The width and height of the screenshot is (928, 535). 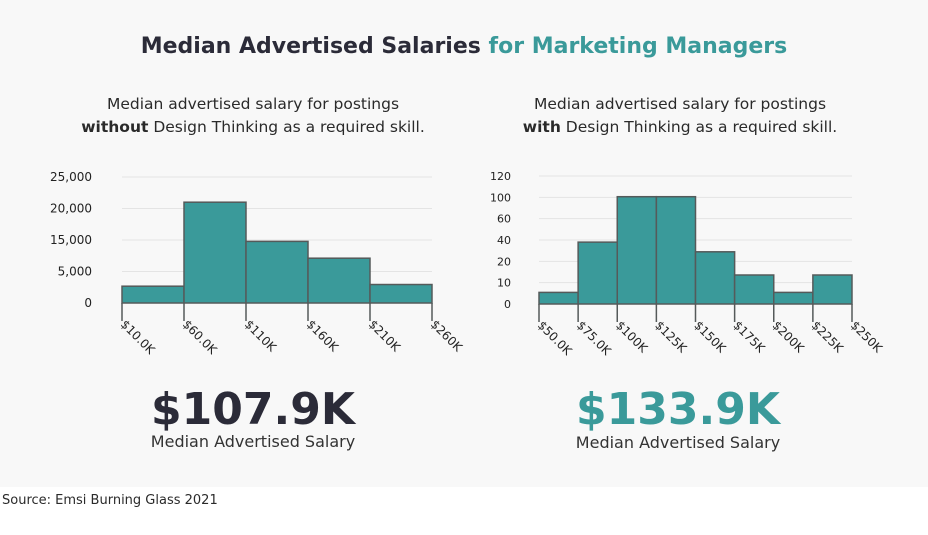 What do you see at coordinates (671, 337) in the screenshot?
I see `x-tick-label: $125K` at bounding box center [671, 337].